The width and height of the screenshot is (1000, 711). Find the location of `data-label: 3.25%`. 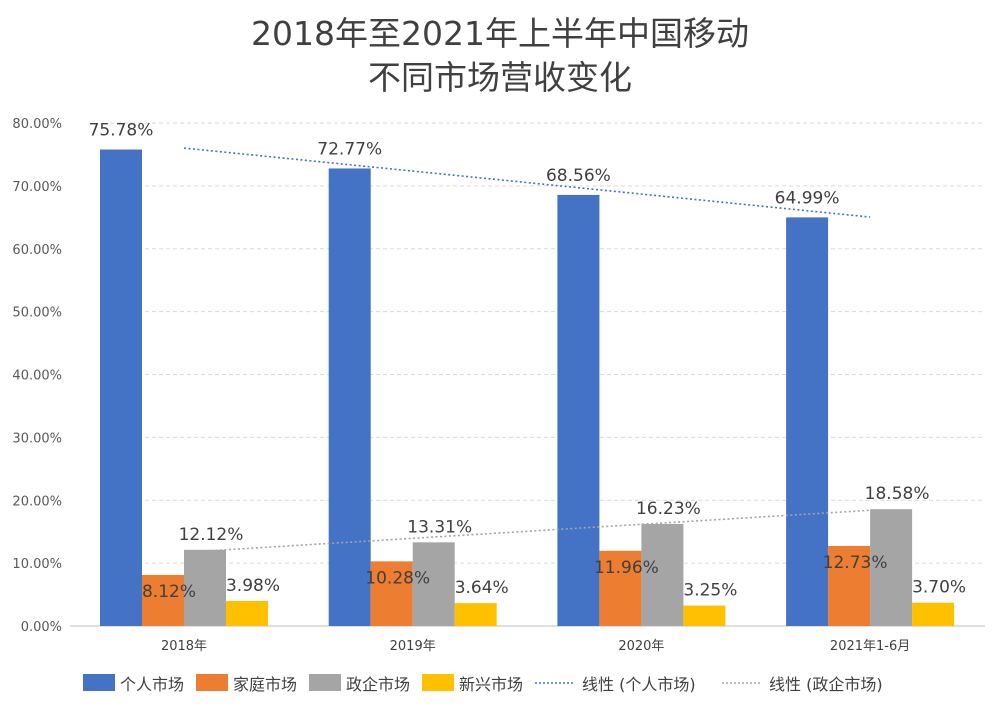

data-label: 3.25% is located at coordinates (710, 591).